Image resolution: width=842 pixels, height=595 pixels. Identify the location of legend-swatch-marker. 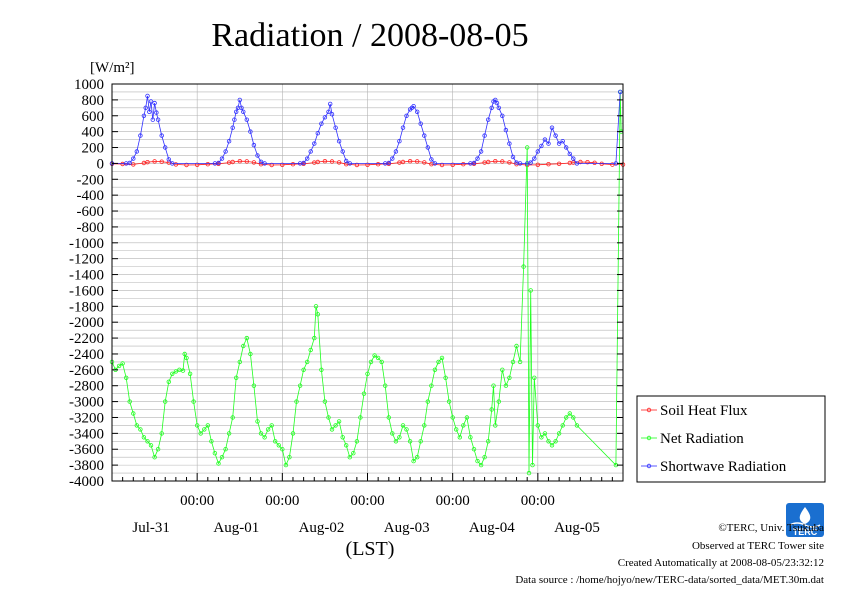
(649, 438).